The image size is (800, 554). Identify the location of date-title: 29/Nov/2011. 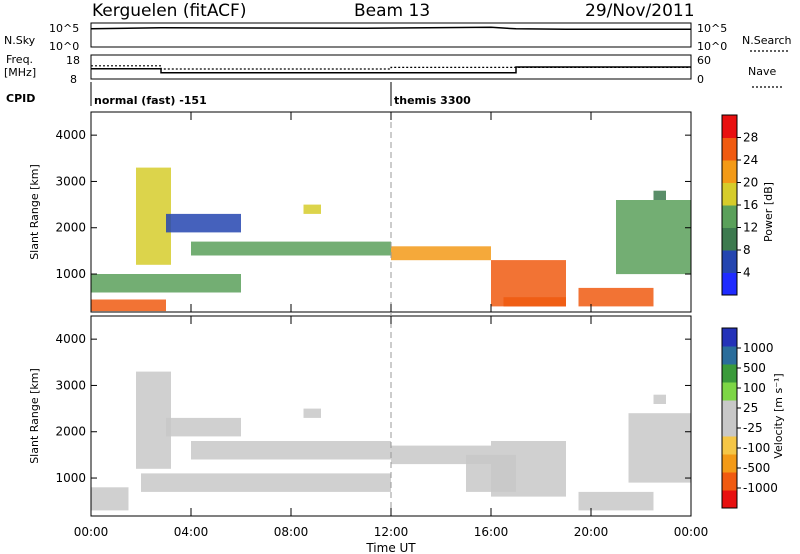
(640, 11).